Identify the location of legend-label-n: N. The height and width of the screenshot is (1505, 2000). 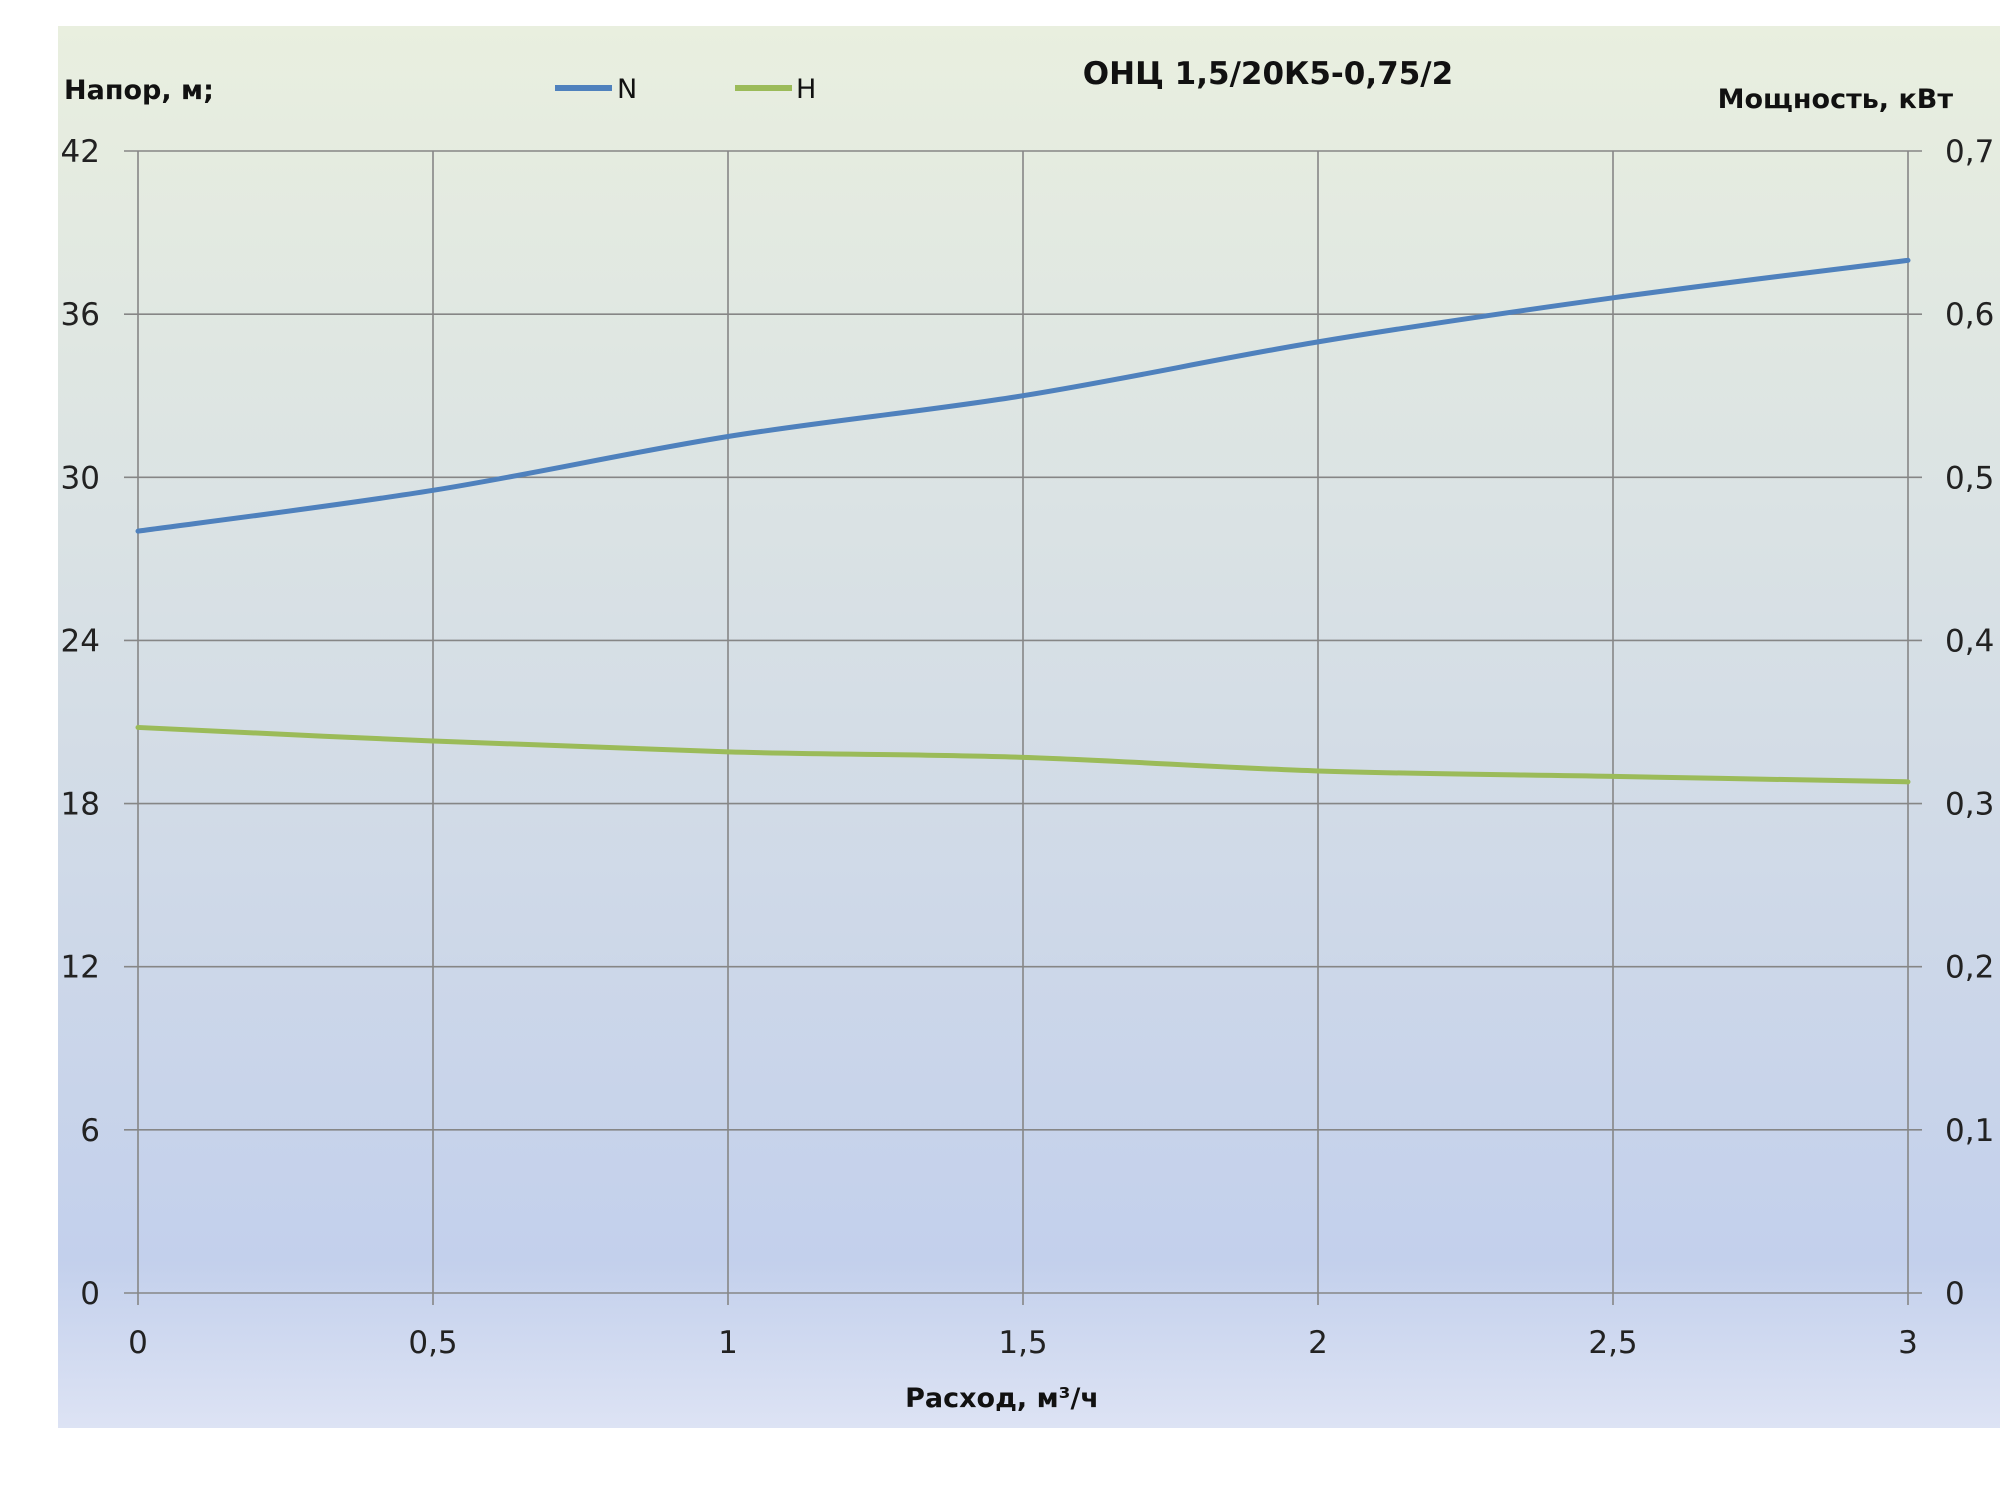
(627, 89).